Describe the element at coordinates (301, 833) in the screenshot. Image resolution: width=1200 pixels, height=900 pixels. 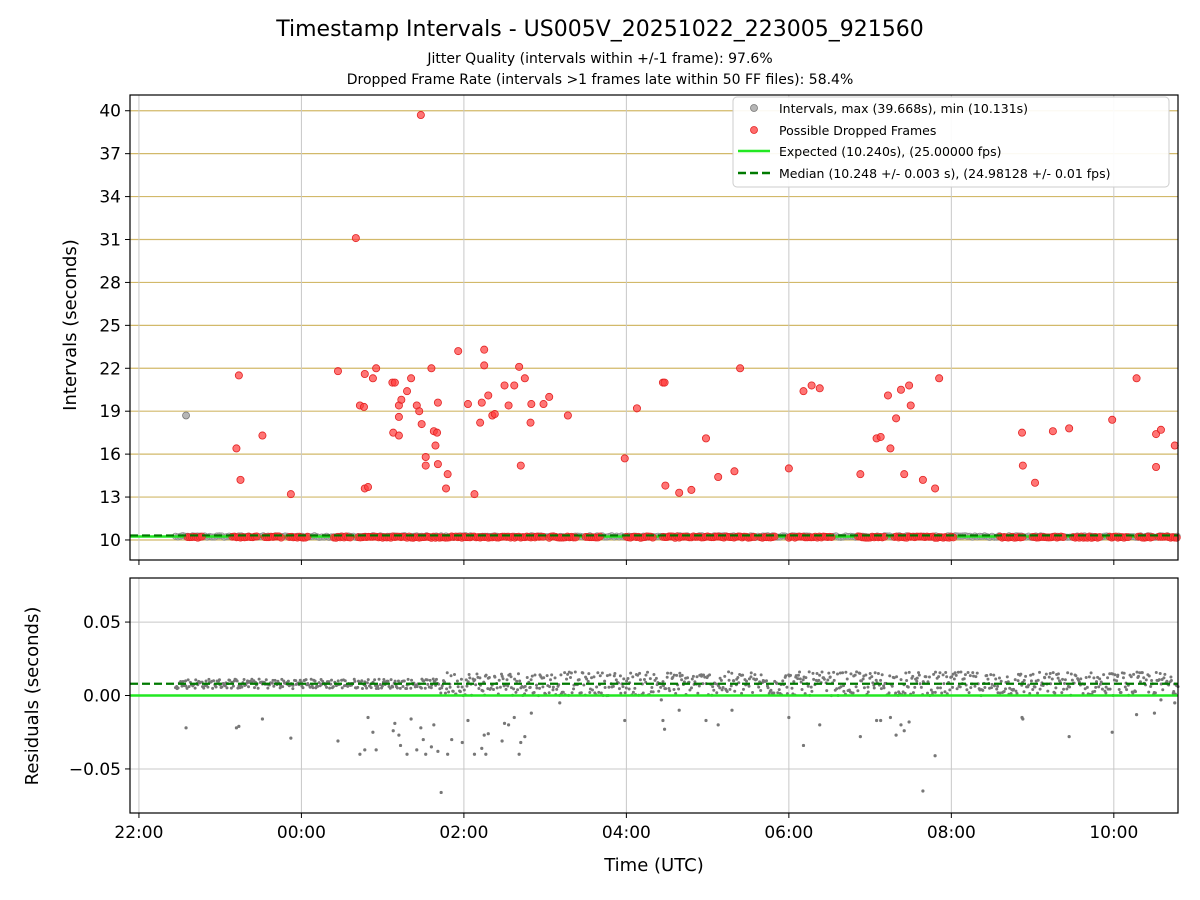
I see `x-tick-label: 00:00` at that location.